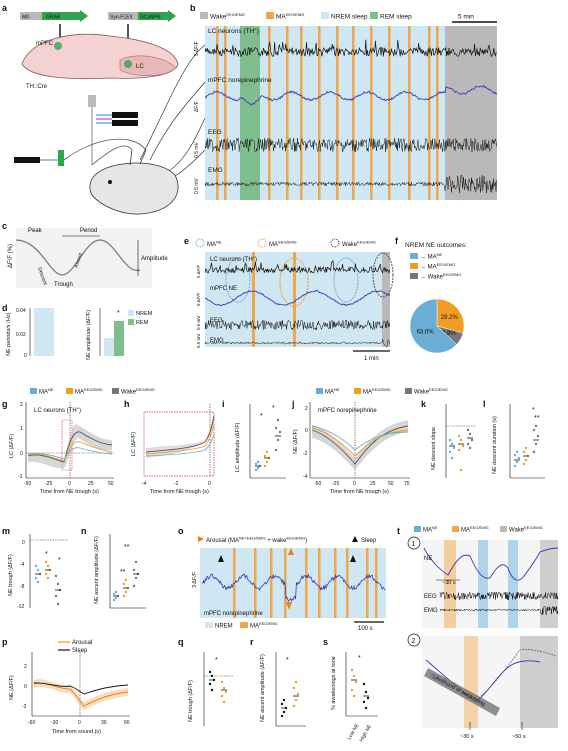 Image resolution: width=568 pixels, height=751 pixels. What do you see at coordinates (127, 723) in the screenshot?
I see `p-xtick-4: 60` at bounding box center [127, 723].